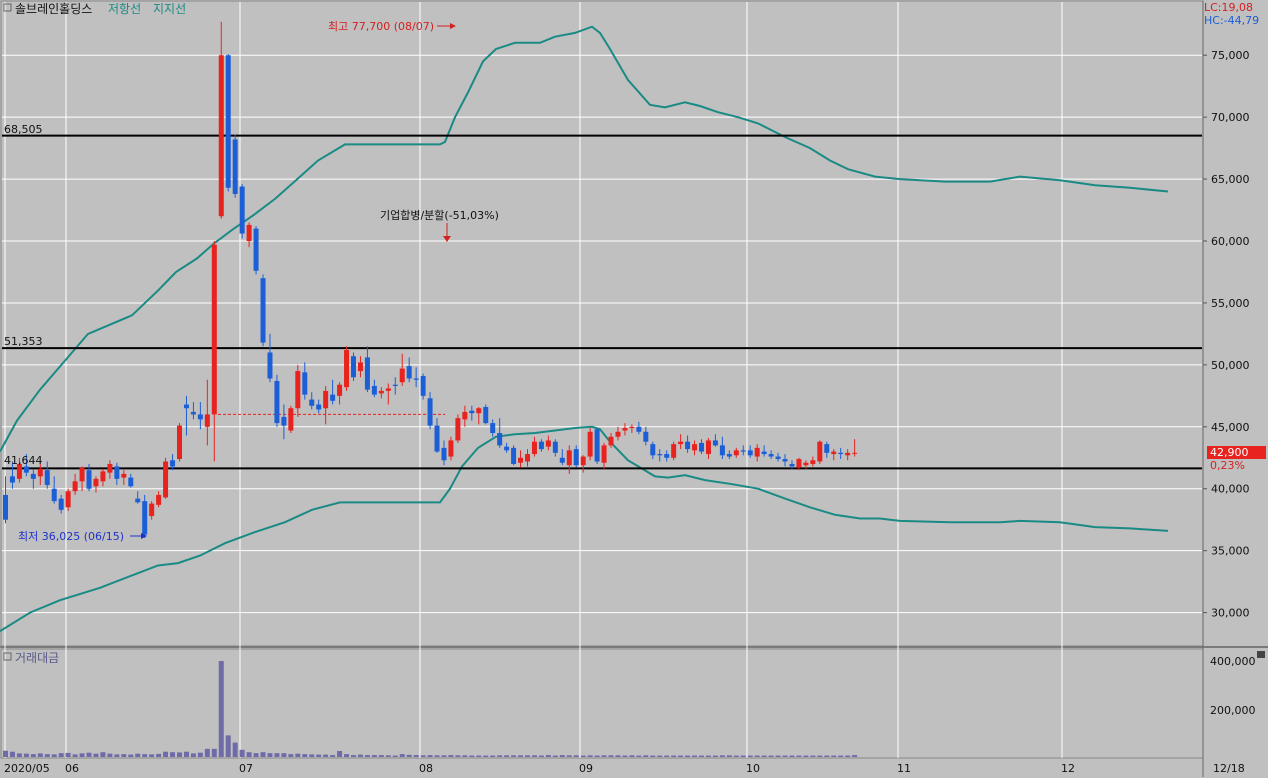  Describe the element at coordinates (7, 656) in the screenshot. I see `volume-checkbox-icon` at that location.